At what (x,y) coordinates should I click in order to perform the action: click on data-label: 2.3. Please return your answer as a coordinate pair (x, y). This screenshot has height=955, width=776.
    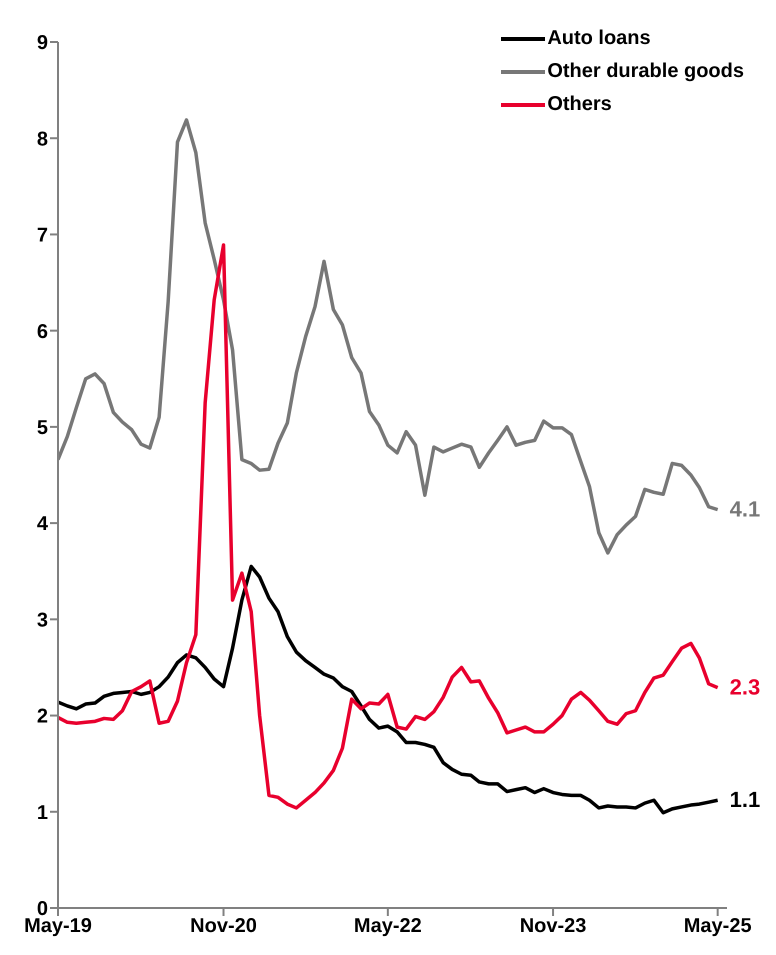
    Looking at the image, I should click on (745, 687).